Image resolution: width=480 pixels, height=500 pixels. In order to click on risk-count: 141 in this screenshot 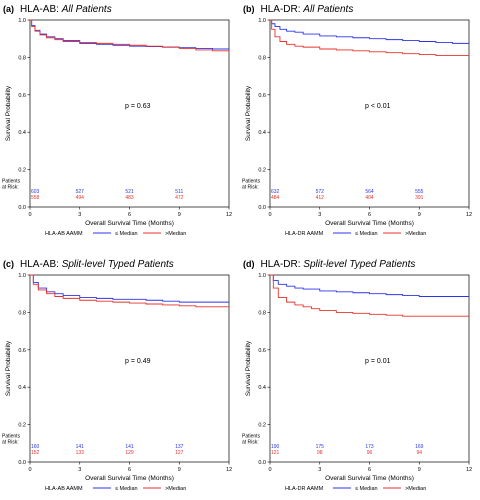, I will do `click(129, 447)`.